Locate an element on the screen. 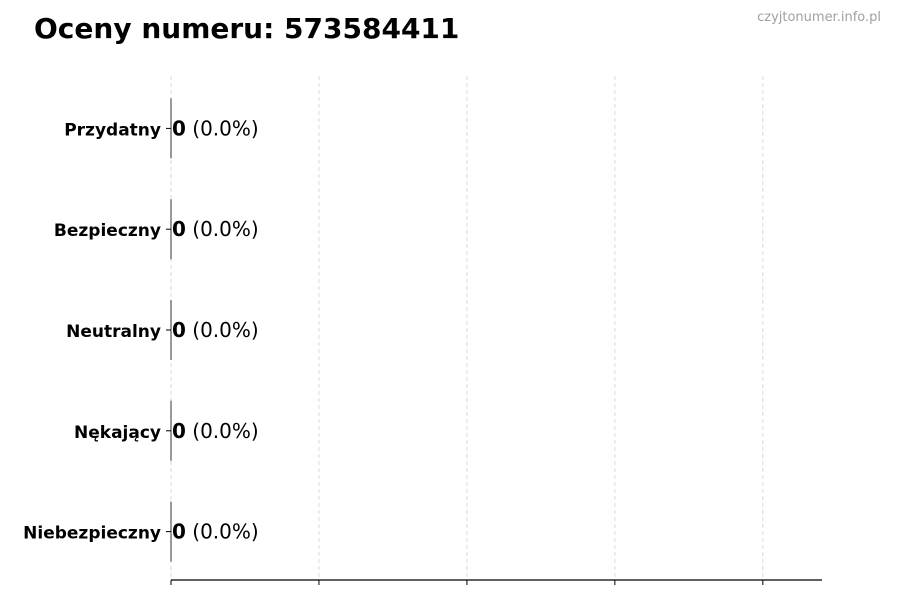 This screenshot has height=600, width=900. y-tick-label: Nękający is located at coordinates (117, 433).